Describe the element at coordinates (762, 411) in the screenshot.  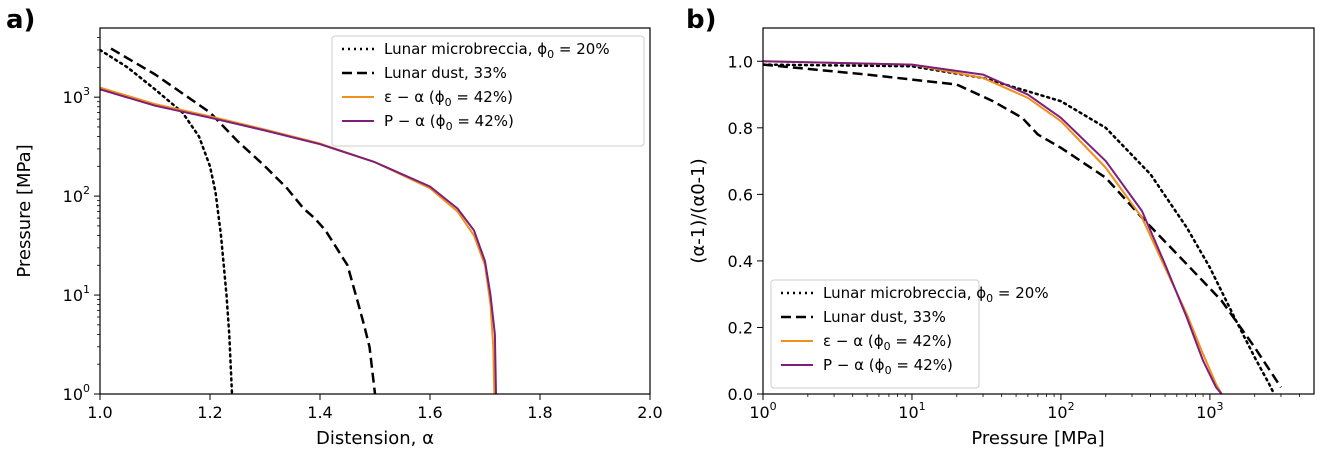
I see `panel-b-xtick-label: 10⁰` at that location.